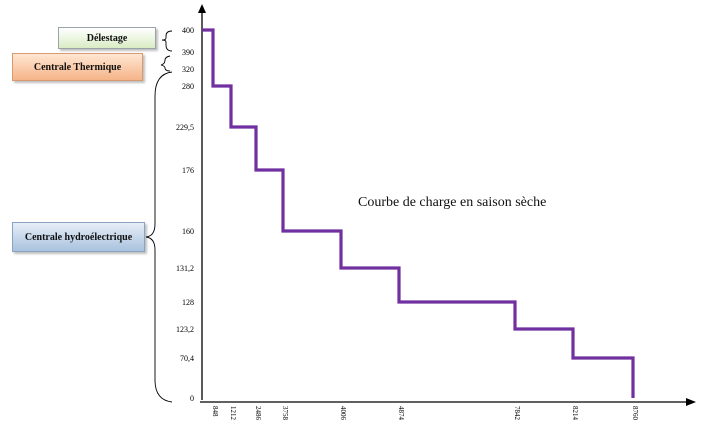  I want to click on y-tick-label: 320, so click(188, 69).